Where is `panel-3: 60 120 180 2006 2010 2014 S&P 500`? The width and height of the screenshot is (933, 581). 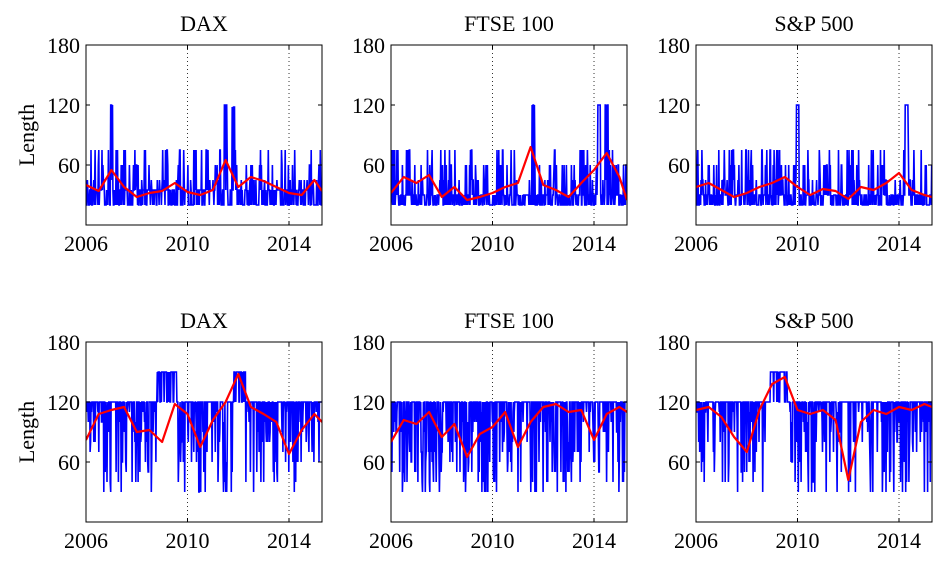
panel-3: 60 120 180 2006 2010 2014 S&P 500 is located at coordinates (795, 133).